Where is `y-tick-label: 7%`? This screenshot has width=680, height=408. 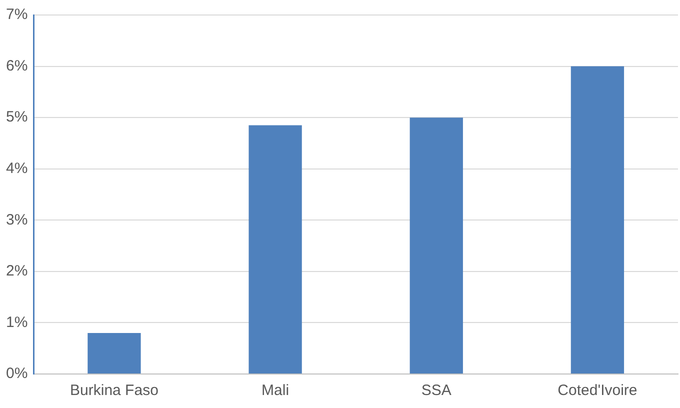 y-tick-label: 7% is located at coordinates (17, 15).